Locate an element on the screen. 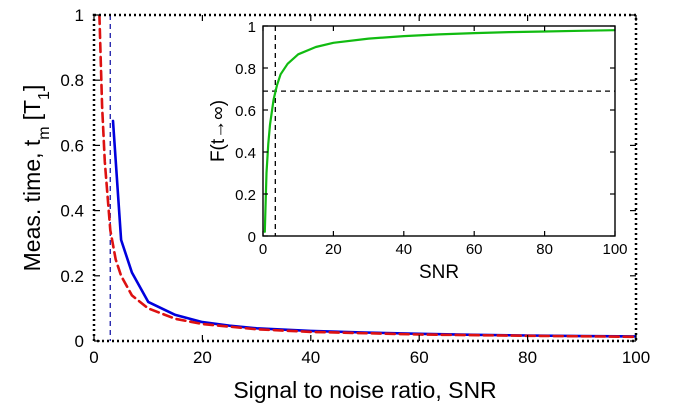 The width and height of the screenshot is (681, 407). inset-y-tick-label: 1 is located at coordinates (252, 27).